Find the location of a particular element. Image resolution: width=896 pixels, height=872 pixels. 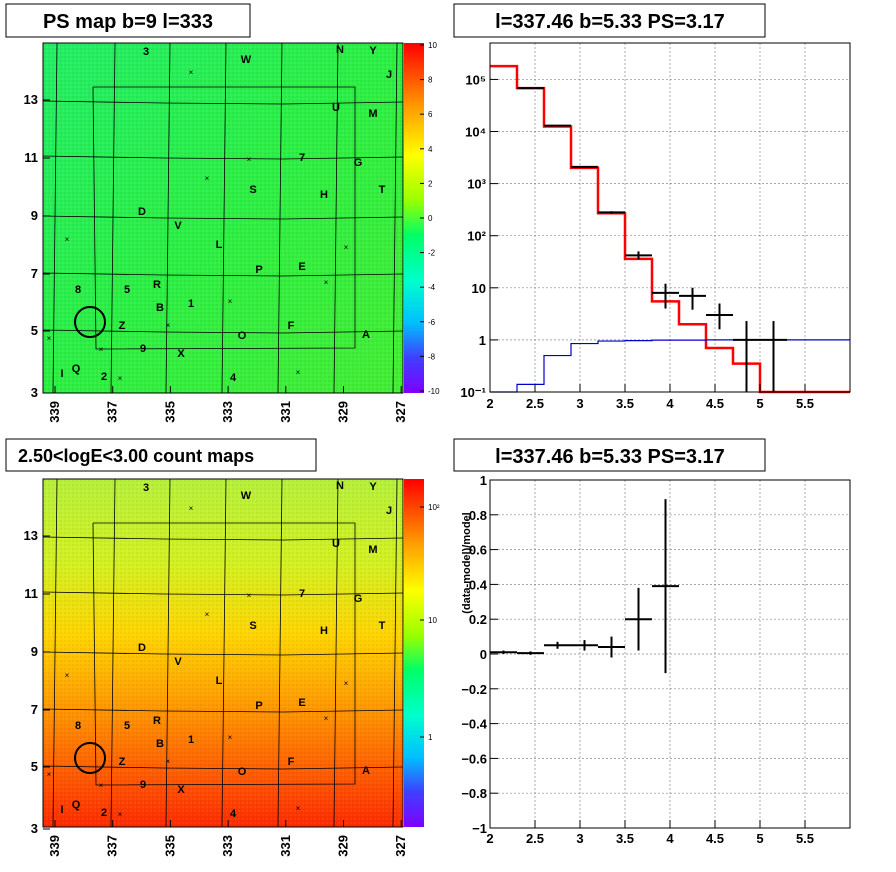

source-label: O is located at coordinates (242, 336).